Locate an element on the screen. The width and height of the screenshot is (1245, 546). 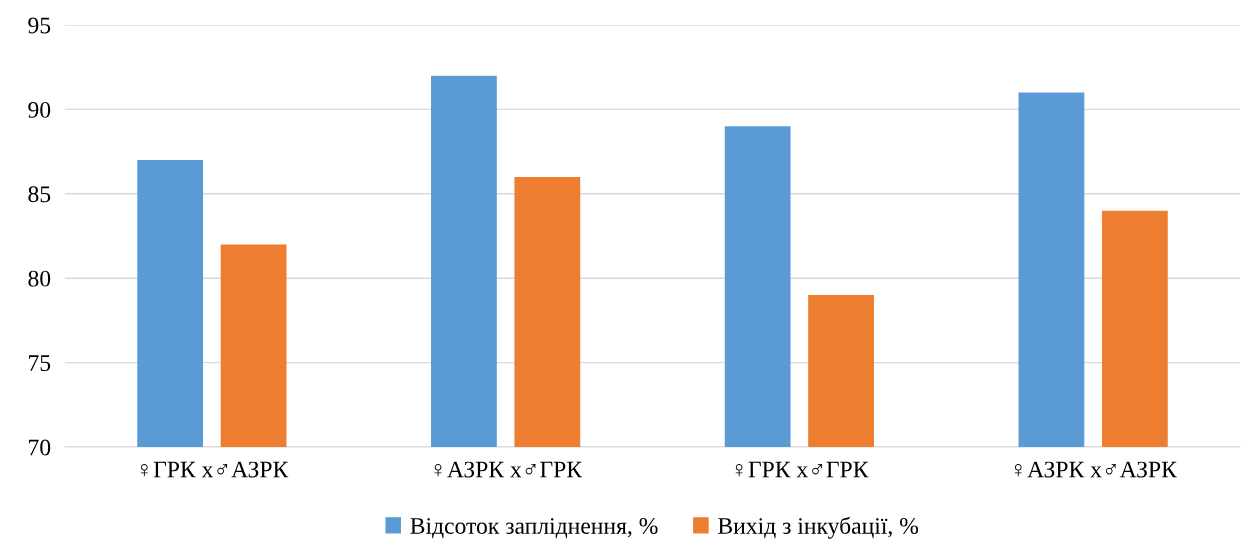
y-tick-label: 85 is located at coordinates (39, 194).